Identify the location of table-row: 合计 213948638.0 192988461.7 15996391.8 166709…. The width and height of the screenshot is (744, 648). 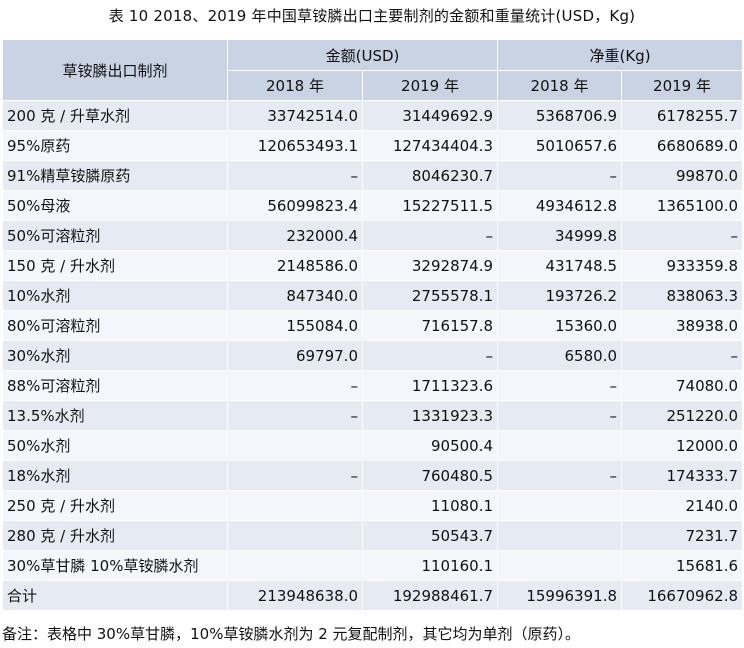
(373, 595).